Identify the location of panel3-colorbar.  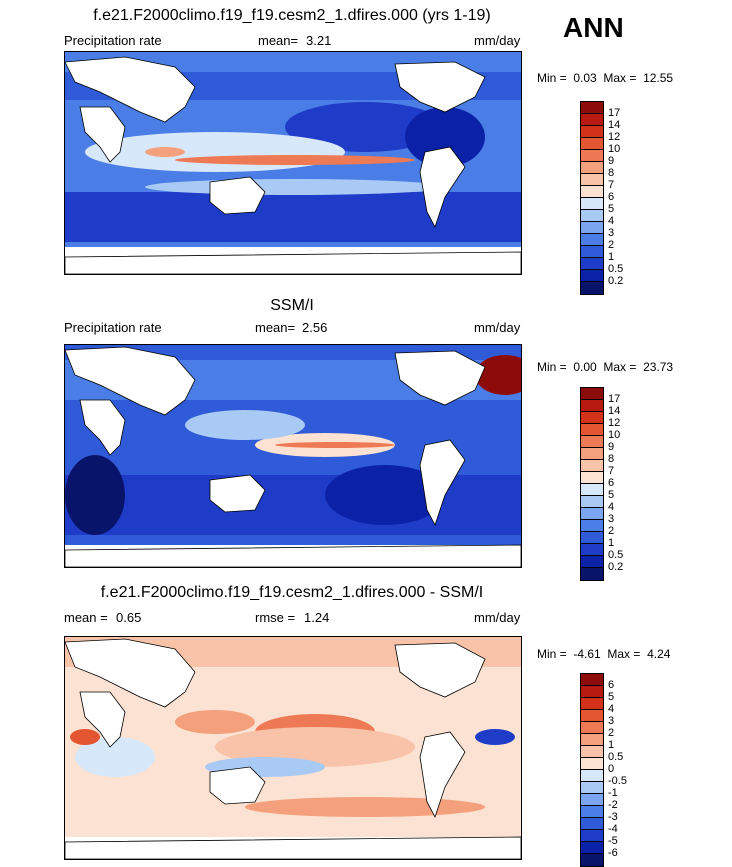
(592, 770).